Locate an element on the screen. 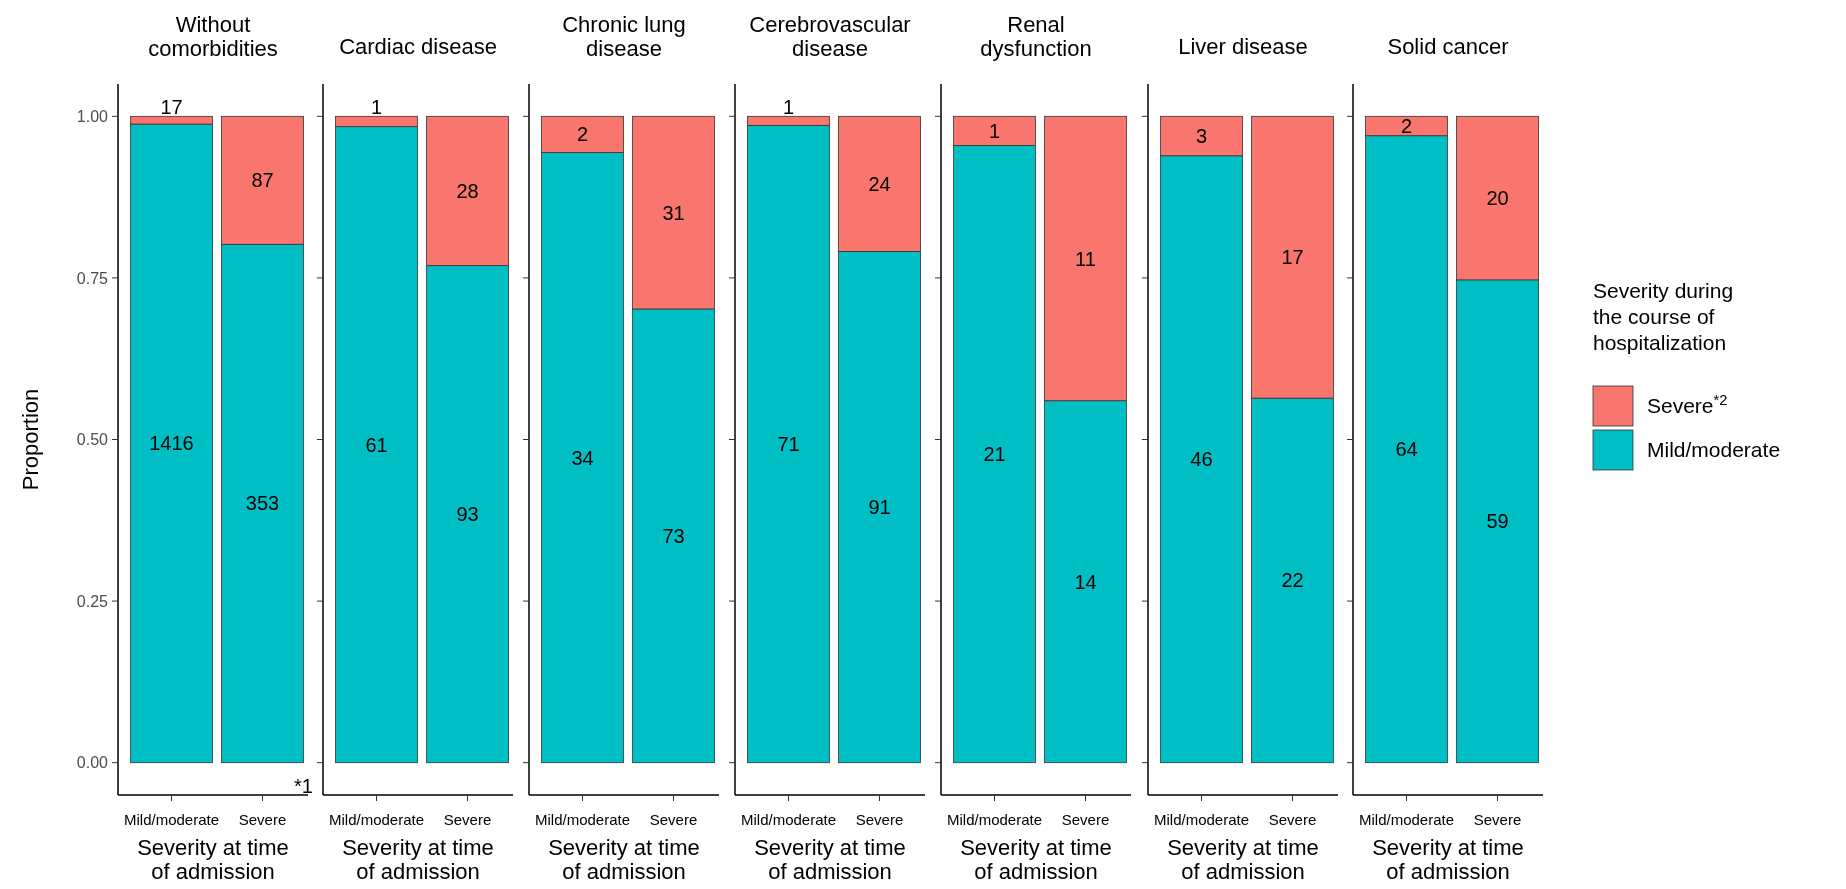  chart-title: Cardiac disease is located at coordinates (418, 46).